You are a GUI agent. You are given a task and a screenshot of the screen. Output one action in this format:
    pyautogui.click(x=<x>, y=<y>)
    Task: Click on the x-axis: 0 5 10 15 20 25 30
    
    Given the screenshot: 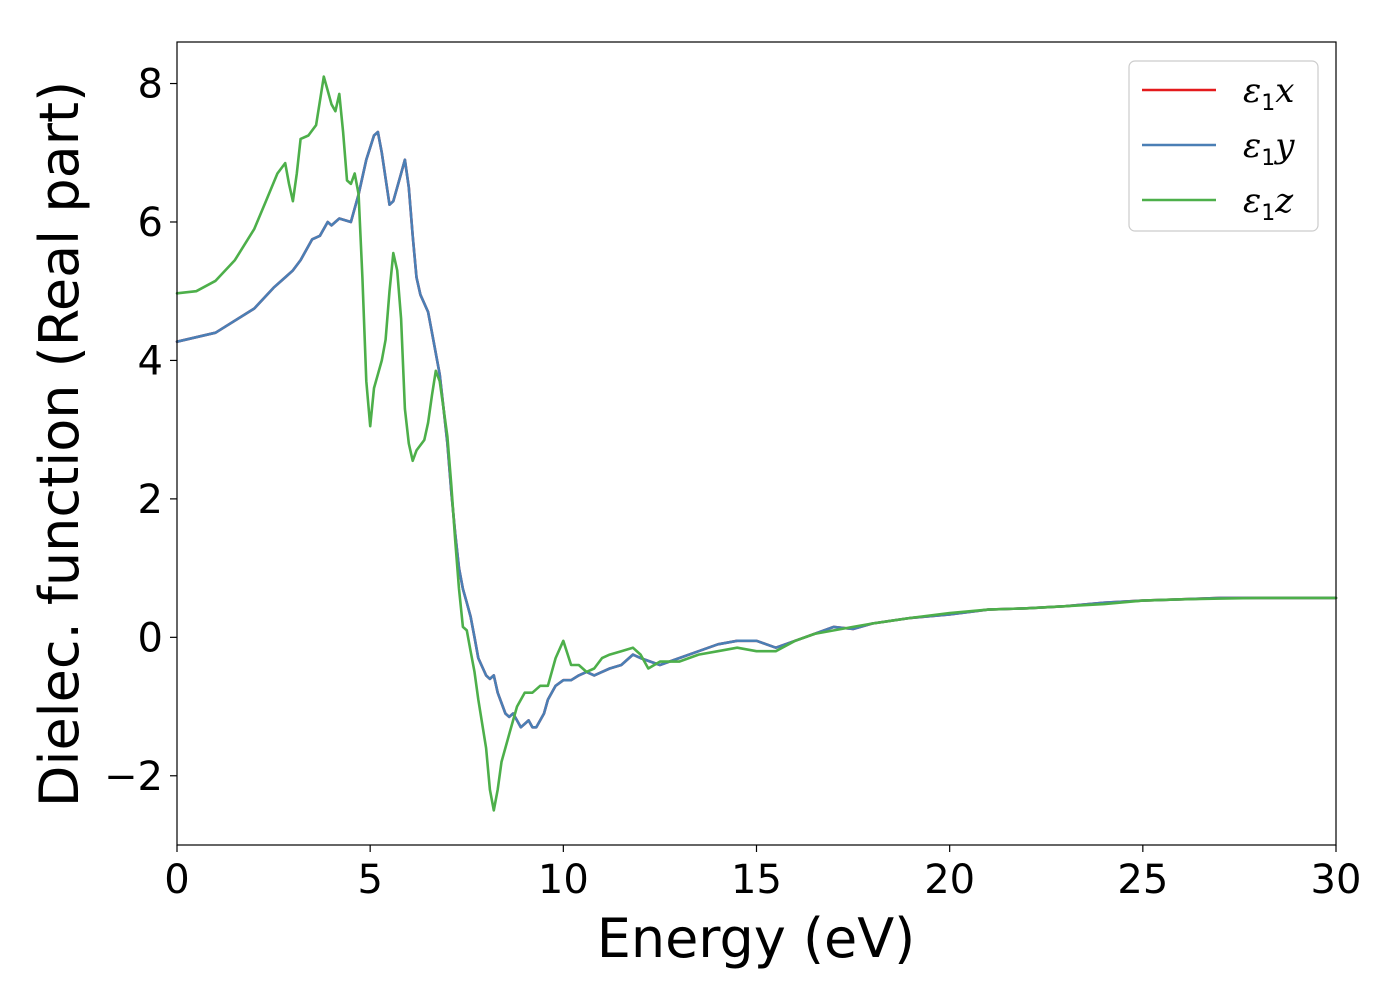 What is the action you would take?
    pyautogui.click(x=762, y=874)
    